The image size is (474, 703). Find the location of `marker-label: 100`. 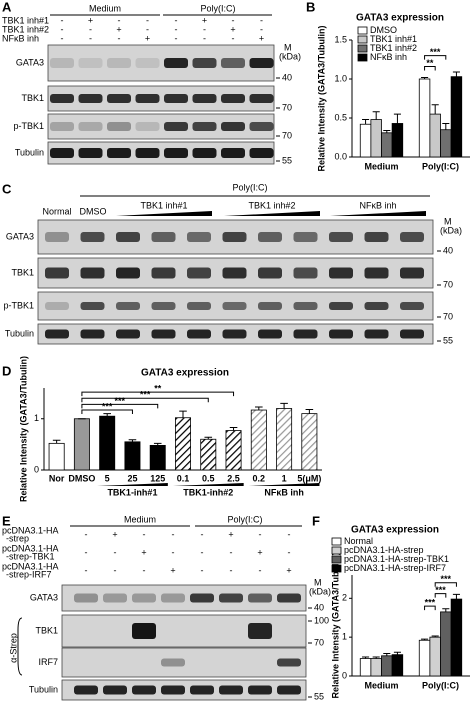

marker-label: 100 is located at coordinates (321, 620).